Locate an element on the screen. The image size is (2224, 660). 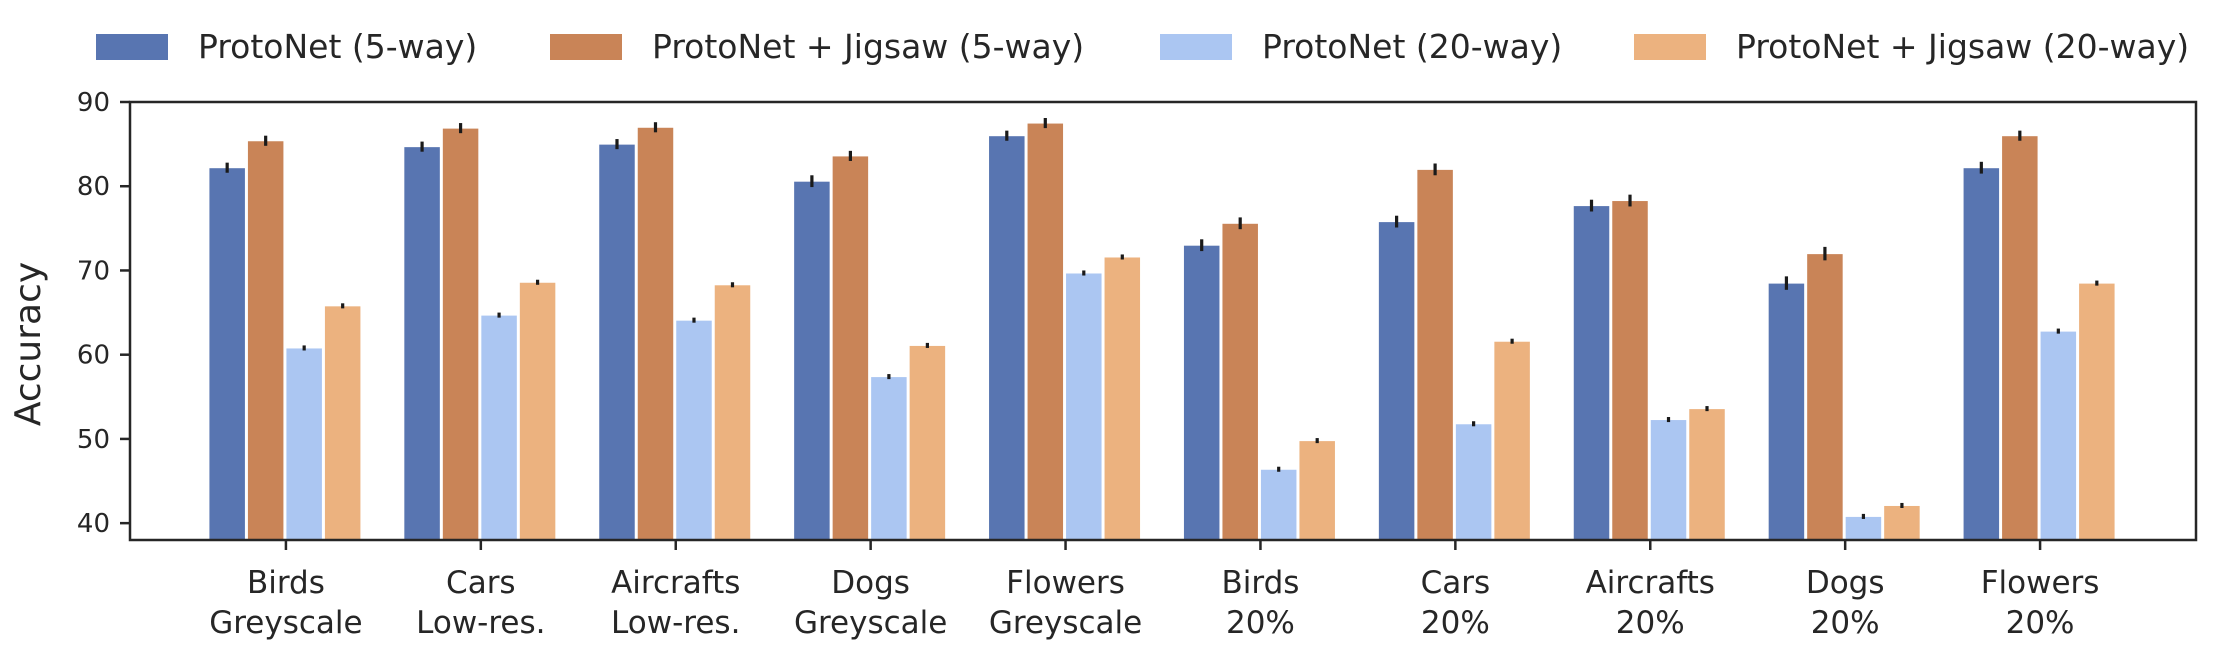
legend-label: ProtoNet (5-way) is located at coordinates (337, 46).